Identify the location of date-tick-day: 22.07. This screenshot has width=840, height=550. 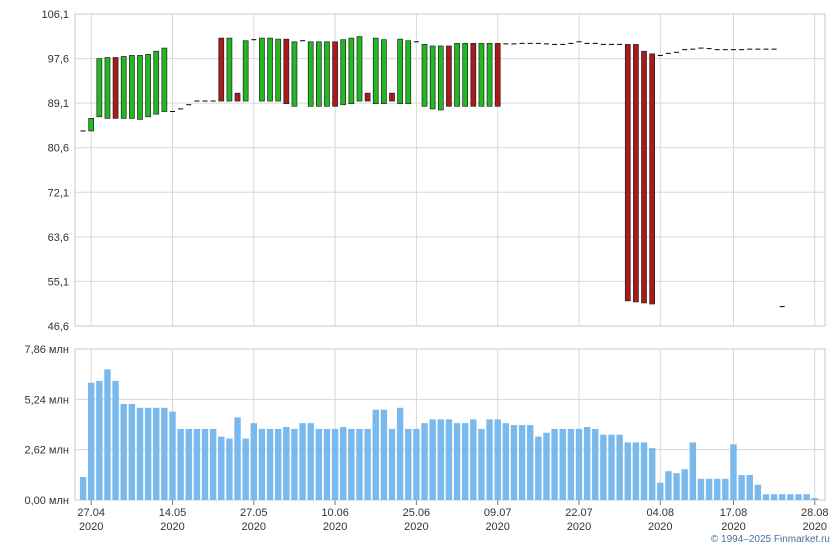
(579, 513).